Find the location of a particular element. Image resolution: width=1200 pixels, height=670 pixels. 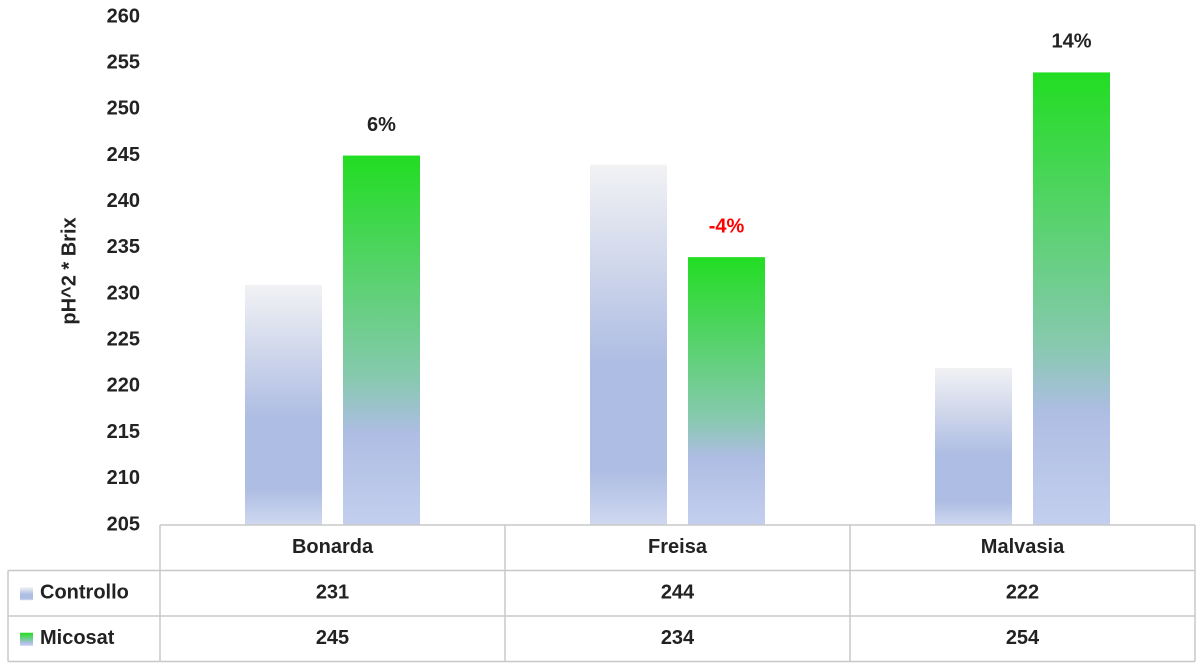

y-tick-label: 235 is located at coordinates (123, 247).